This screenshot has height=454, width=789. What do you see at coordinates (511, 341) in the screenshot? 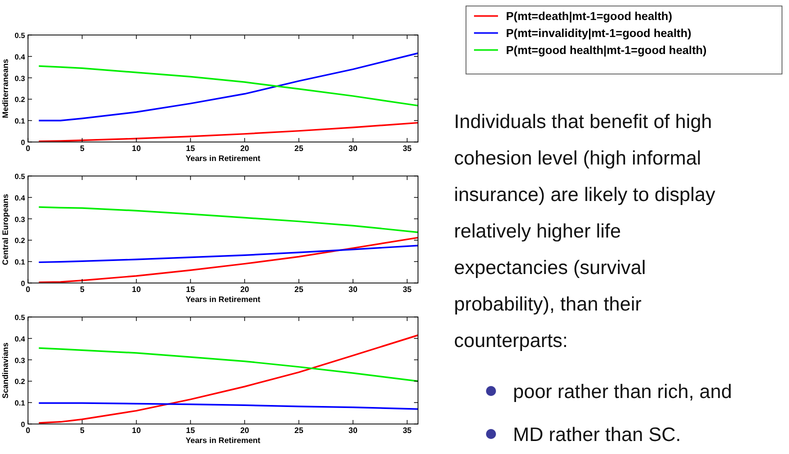
I see `text: counterparts:` at bounding box center [511, 341].